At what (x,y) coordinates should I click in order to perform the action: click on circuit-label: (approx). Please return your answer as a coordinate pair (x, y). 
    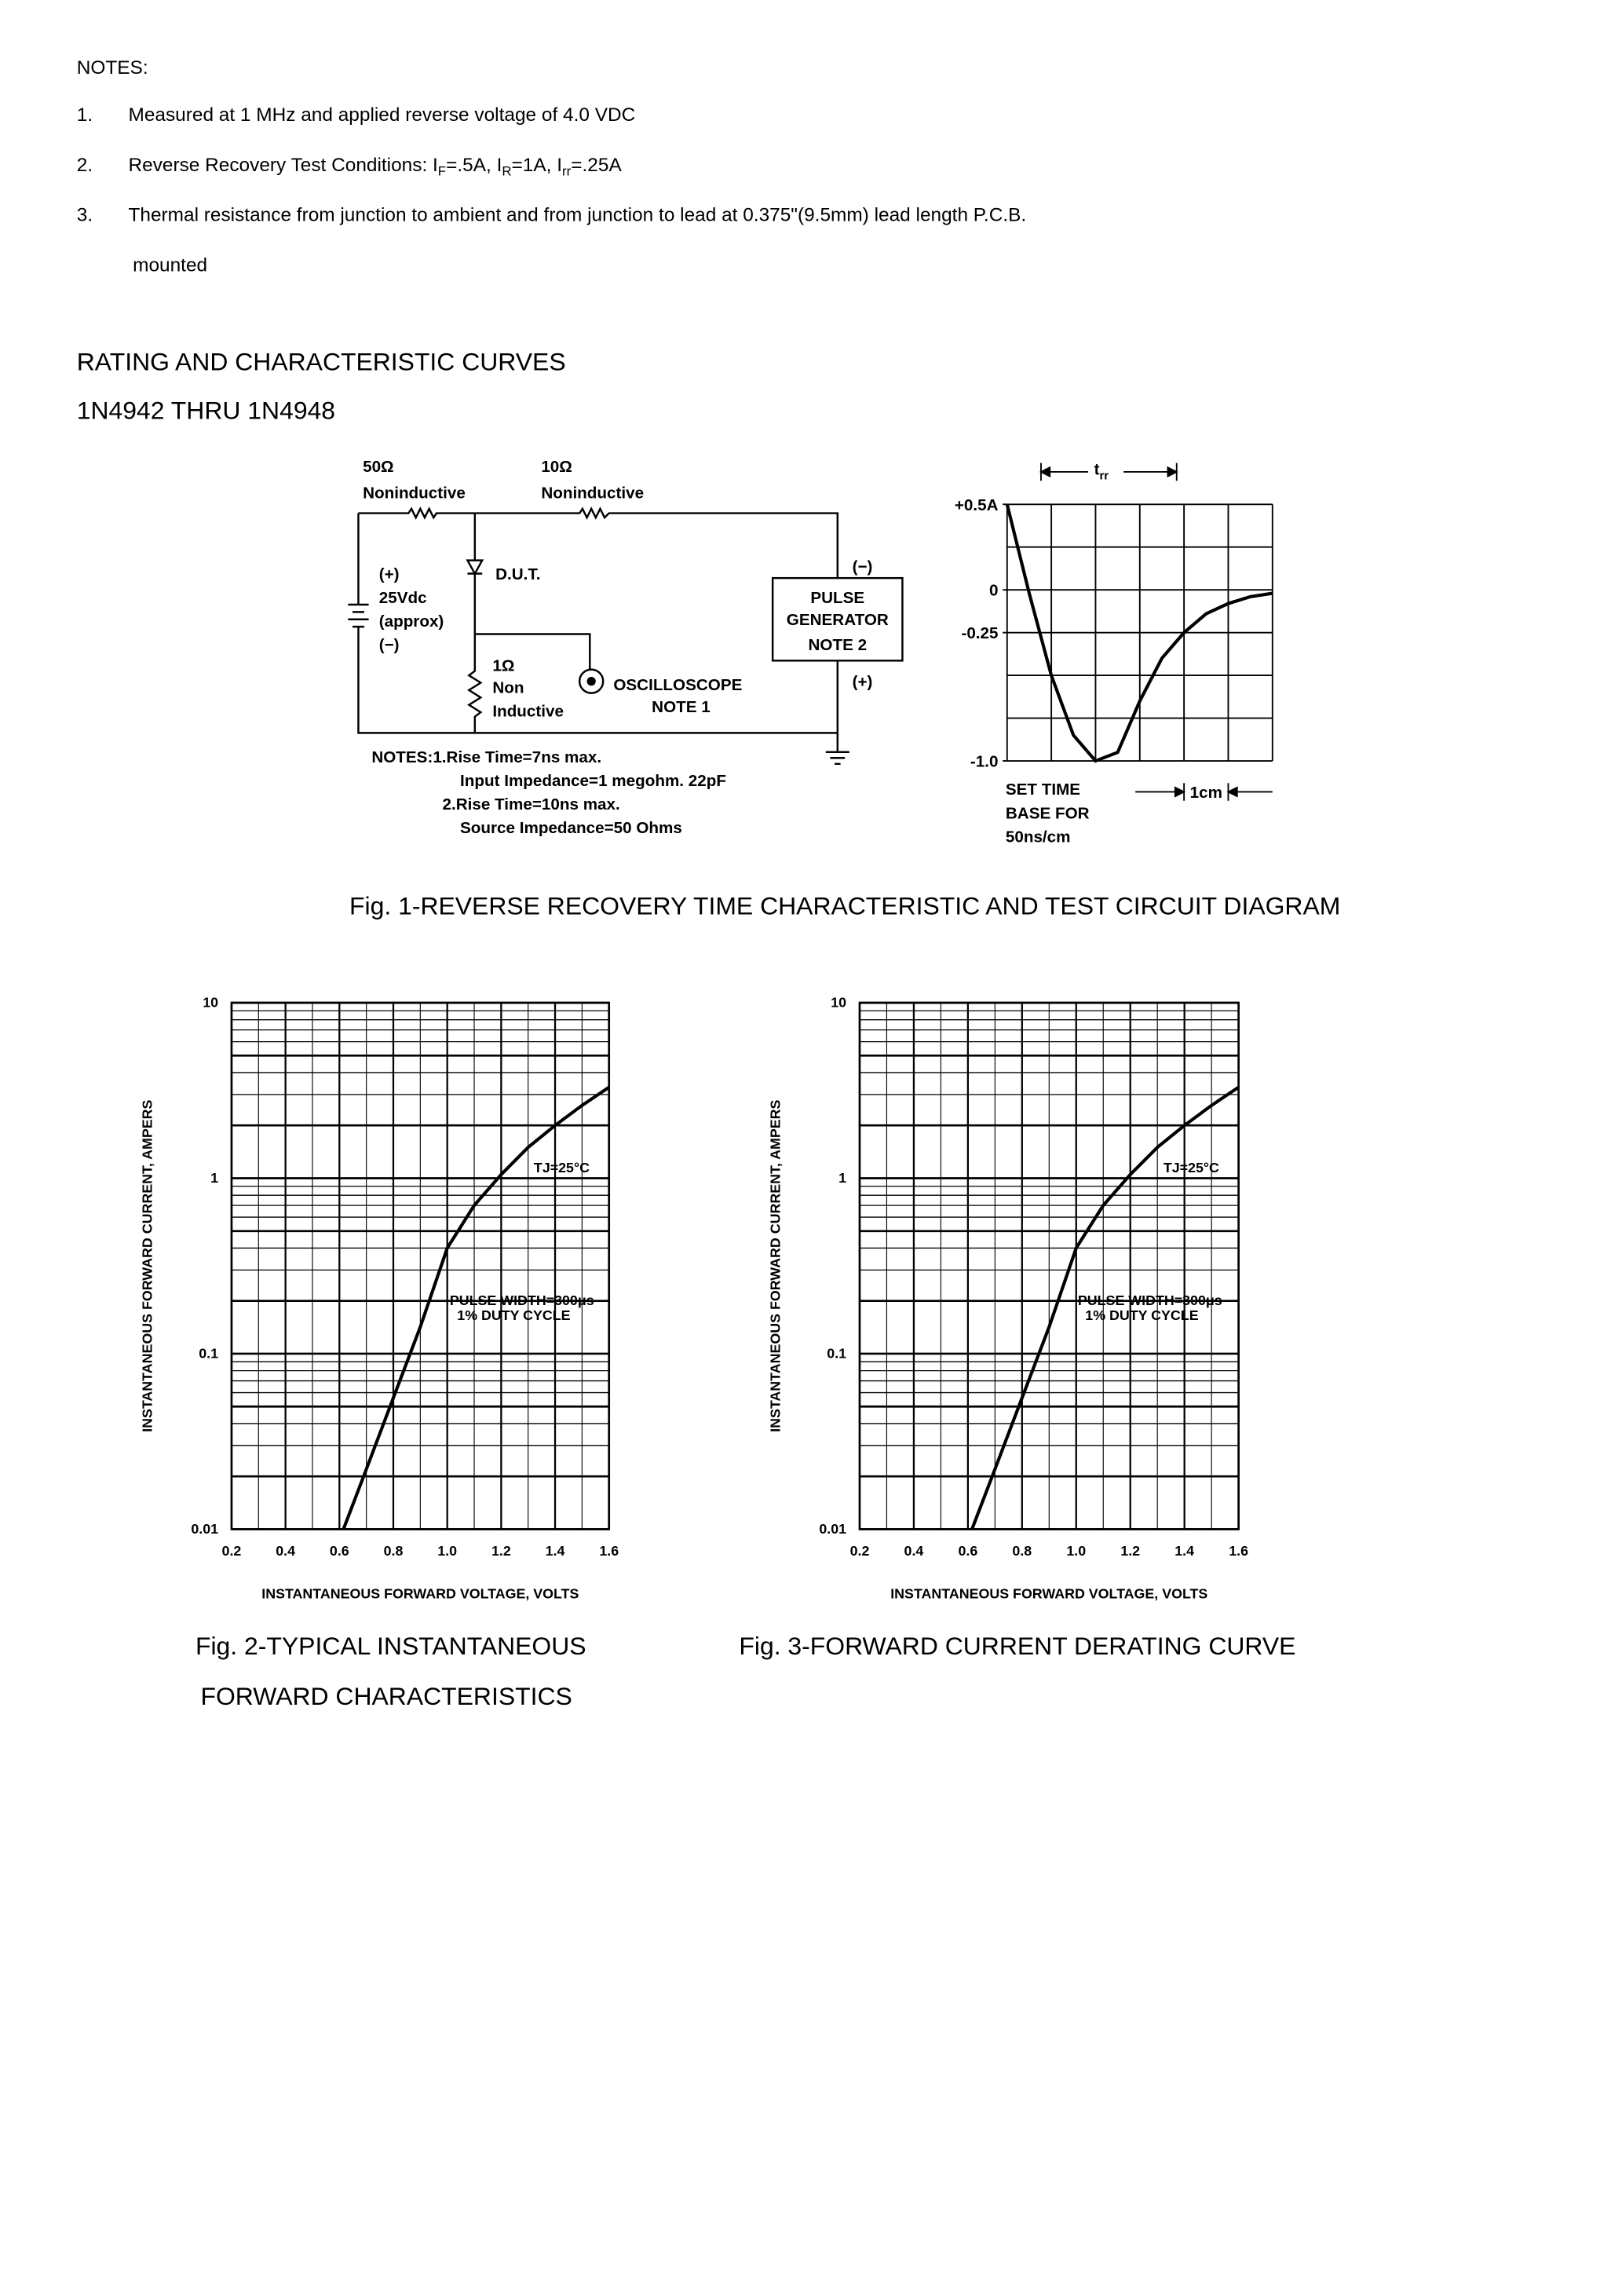
    Looking at the image, I should click on (411, 622).